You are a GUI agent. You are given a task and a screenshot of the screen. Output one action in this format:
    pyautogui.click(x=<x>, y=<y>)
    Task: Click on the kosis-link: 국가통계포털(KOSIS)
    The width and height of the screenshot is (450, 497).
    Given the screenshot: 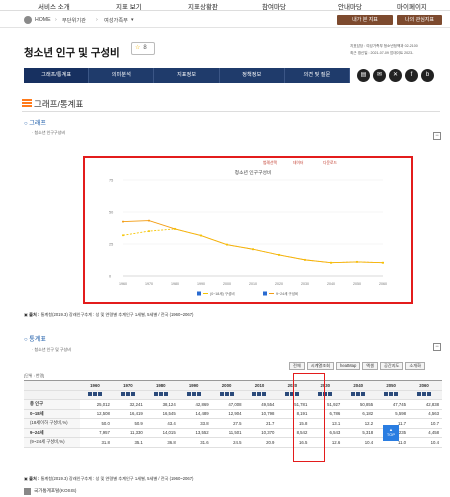 What is the action you would take?
    pyautogui.click(x=55, y=490)
    